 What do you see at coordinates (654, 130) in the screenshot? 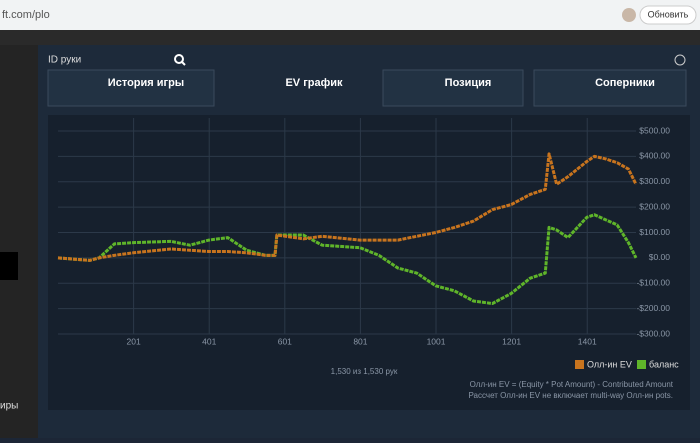
I see `y-tick-label: $500.00` at bounding box center [654, 130].